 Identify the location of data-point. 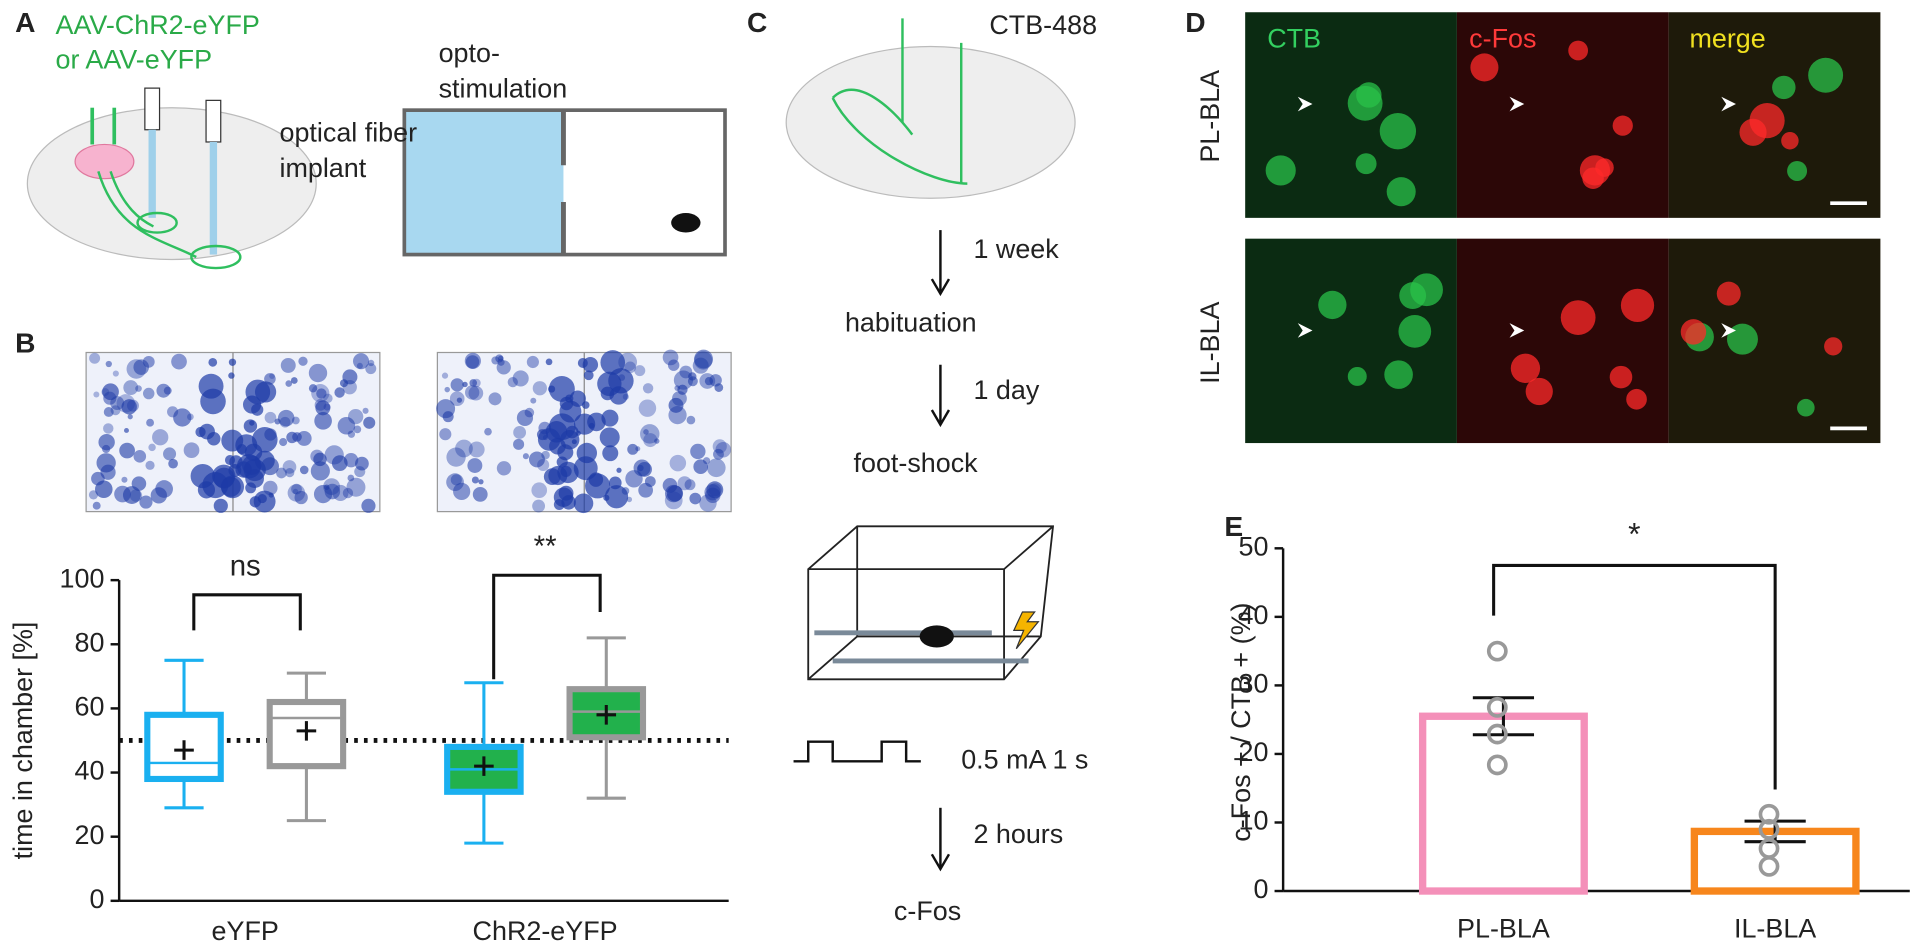
(1497, 651).